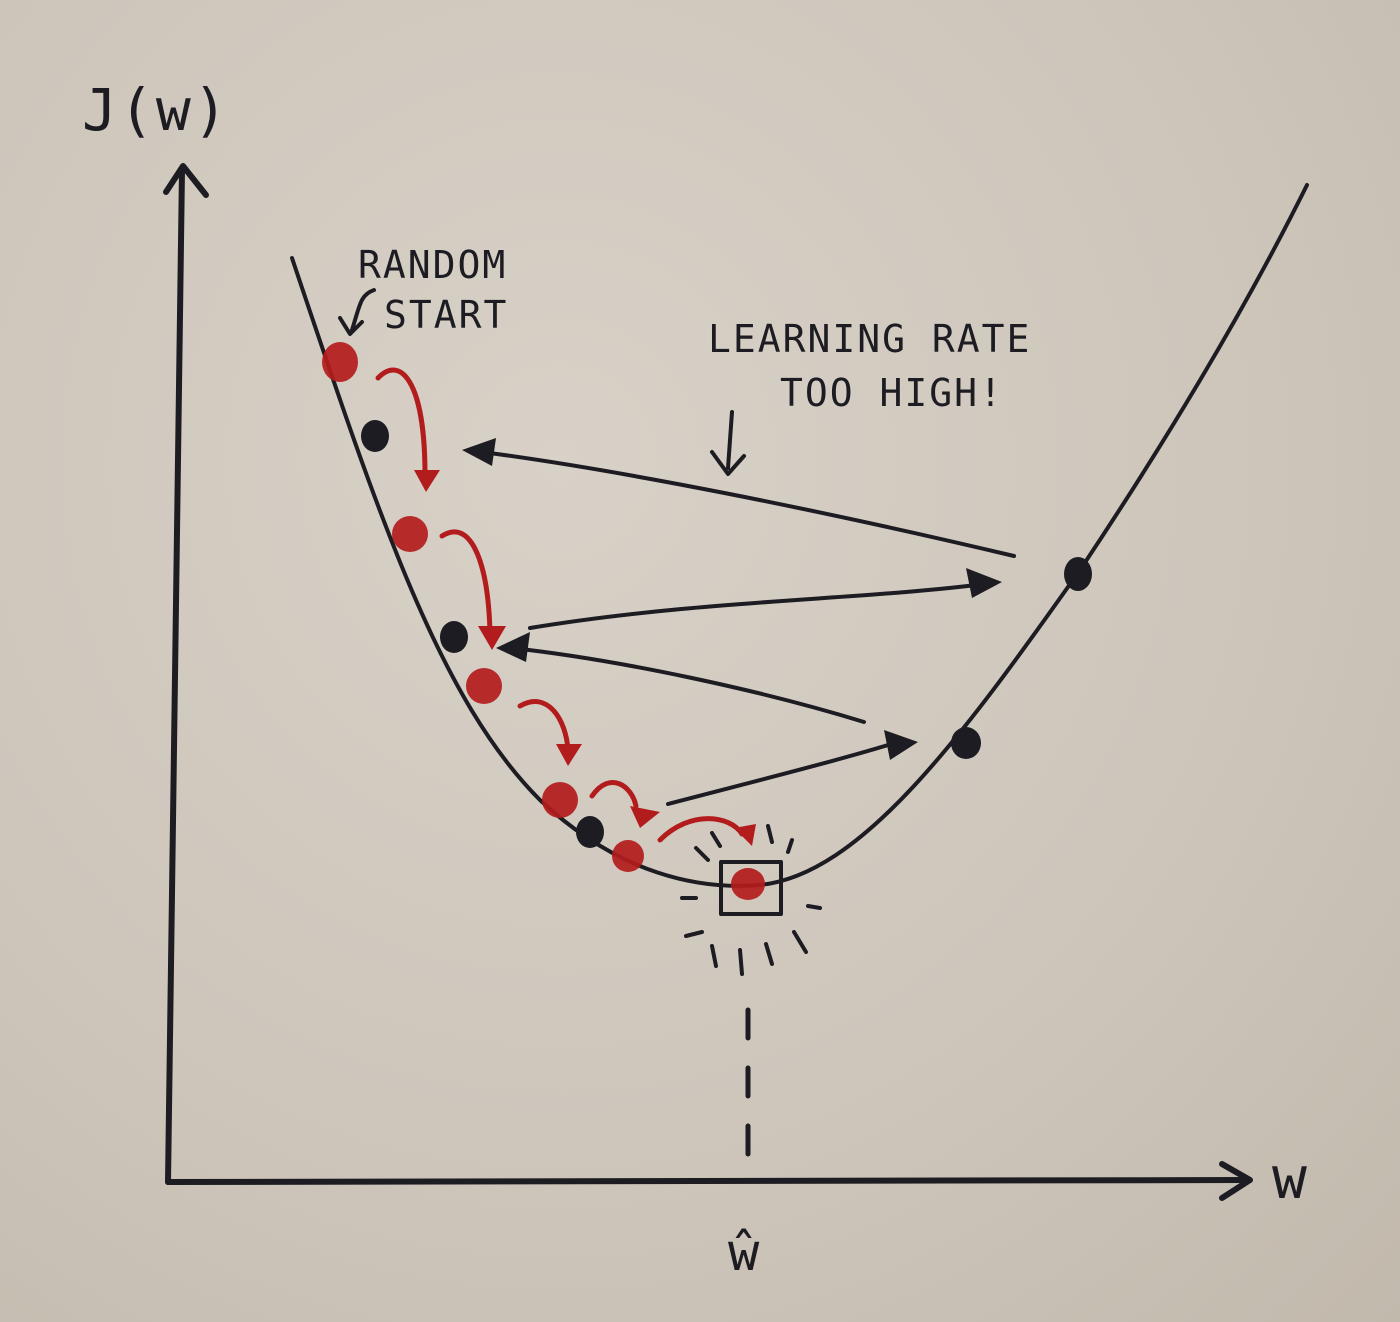  I want to click on minimum-burst, so click(751, 900).